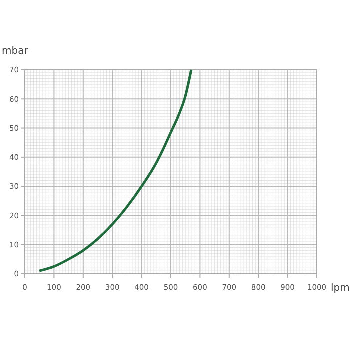  I want to click on y-axis-title: mbar, so click(16, 51).